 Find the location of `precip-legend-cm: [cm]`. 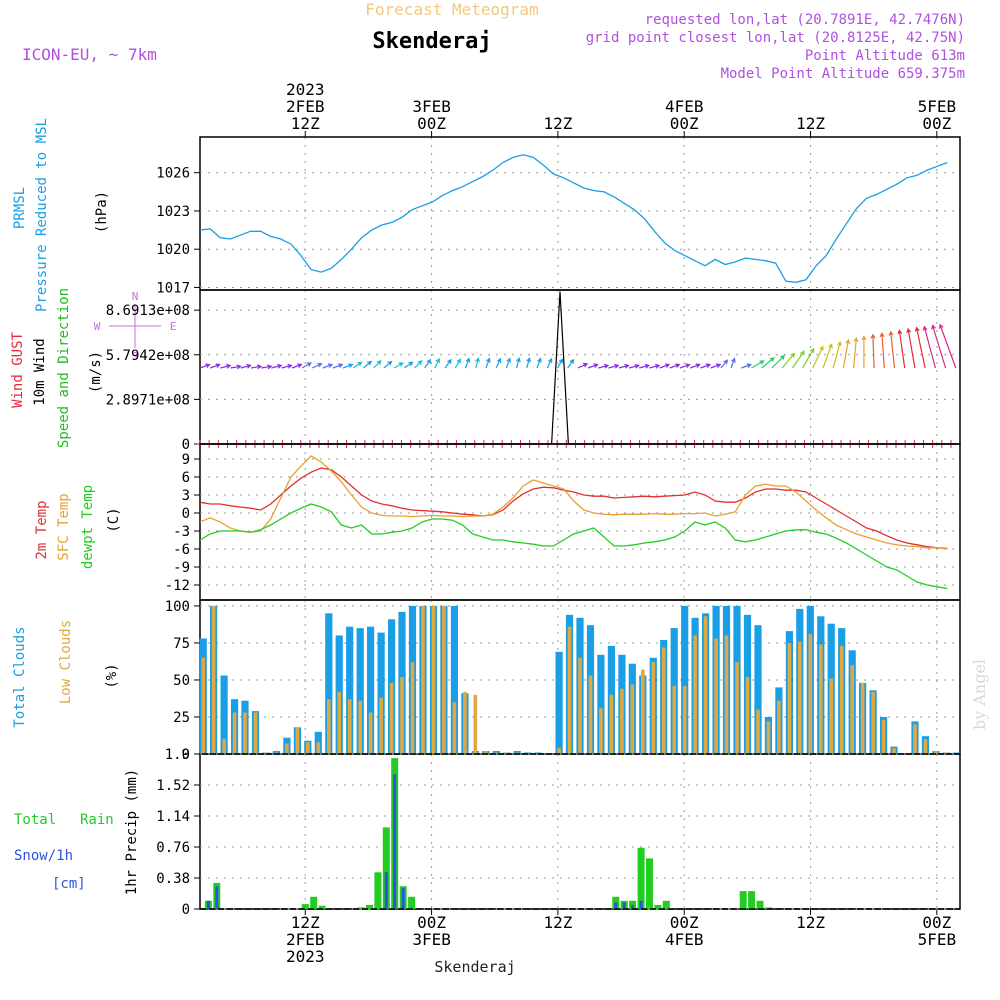

precip-legend-cm: [cm] is located at coordinates (69, 884).